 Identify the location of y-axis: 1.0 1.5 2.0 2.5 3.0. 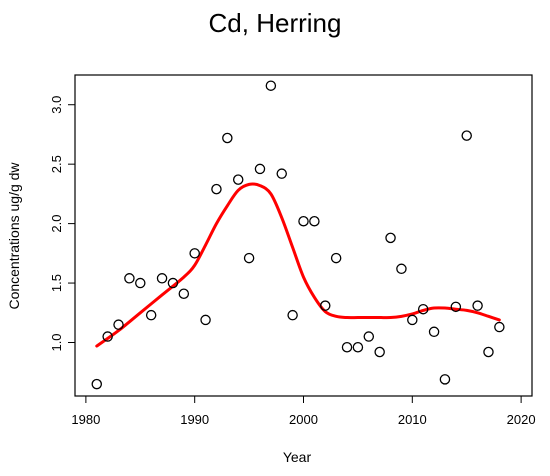
(62, 224).